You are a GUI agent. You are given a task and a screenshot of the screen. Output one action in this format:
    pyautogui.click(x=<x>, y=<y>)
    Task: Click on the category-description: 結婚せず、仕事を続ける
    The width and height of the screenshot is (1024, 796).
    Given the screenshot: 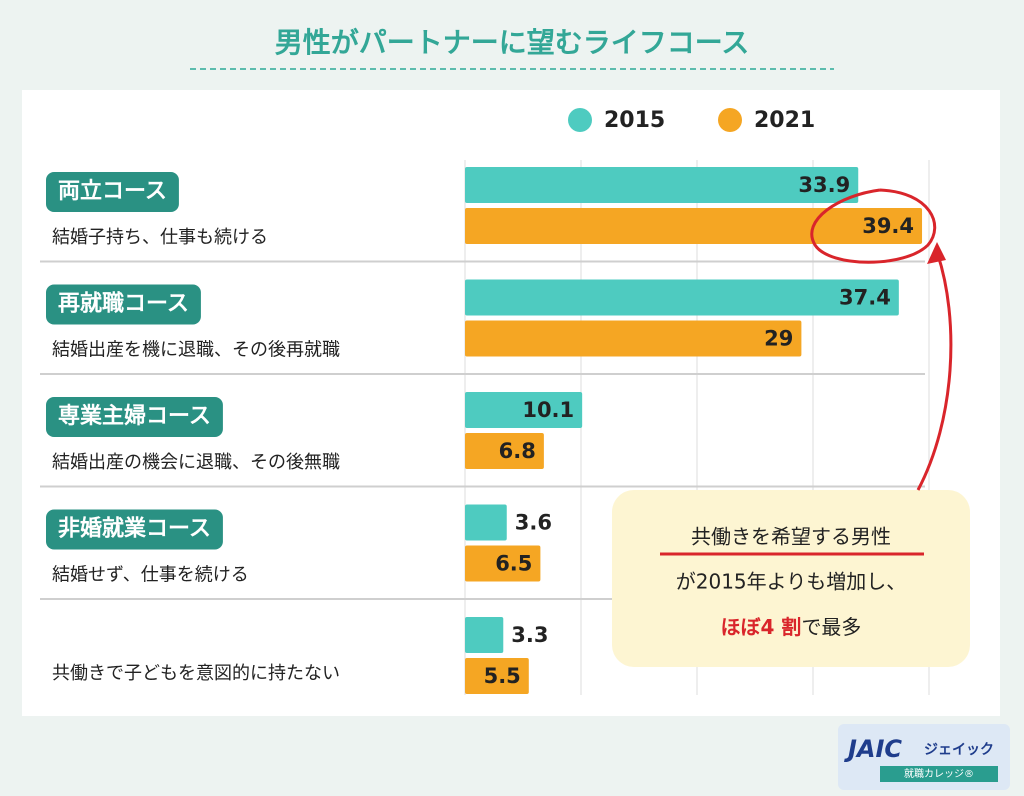 What is the action you would take?
    pyautogui.click(x=150, y=575)
    